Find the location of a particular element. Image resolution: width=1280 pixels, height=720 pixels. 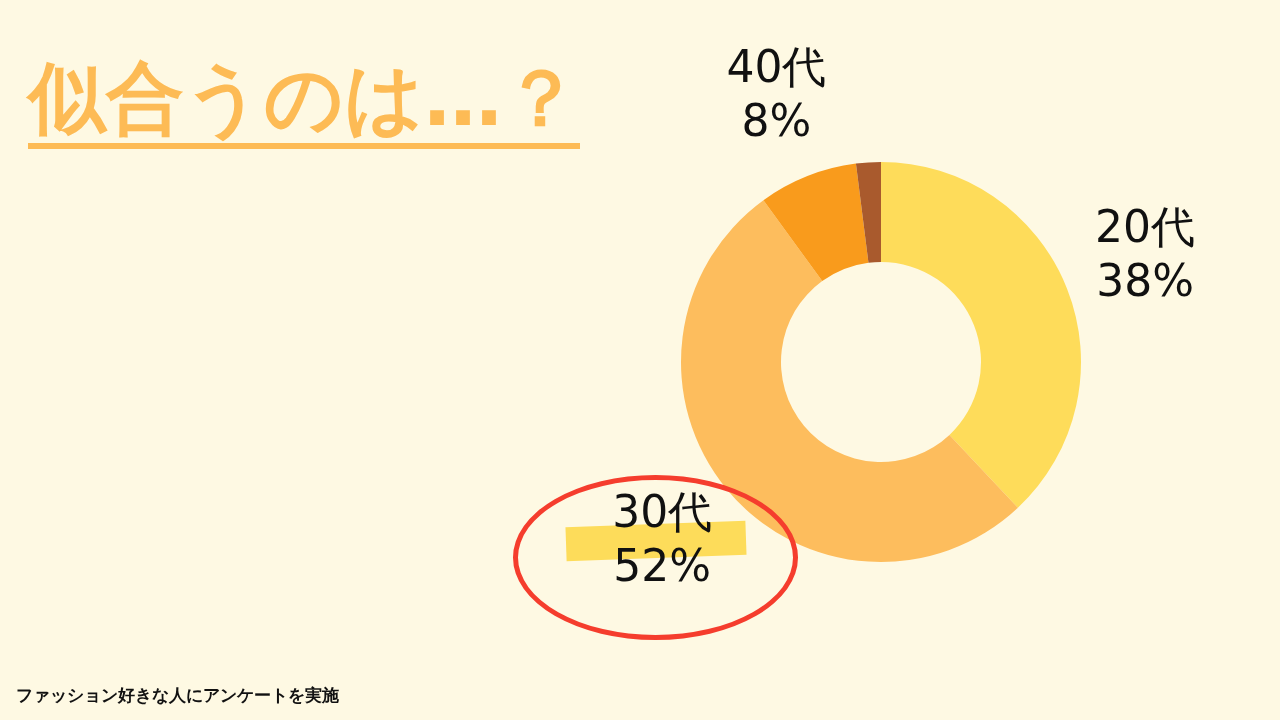

data-label: 8% is located at coordinates (776, 121).